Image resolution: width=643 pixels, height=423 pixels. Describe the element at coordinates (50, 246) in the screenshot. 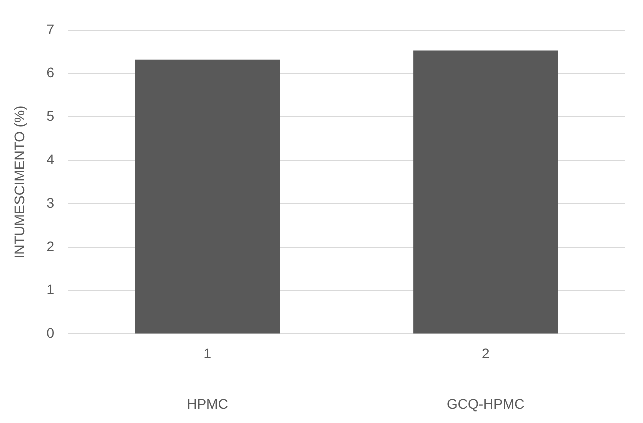

I see `y-tick-label: 2` at that location.